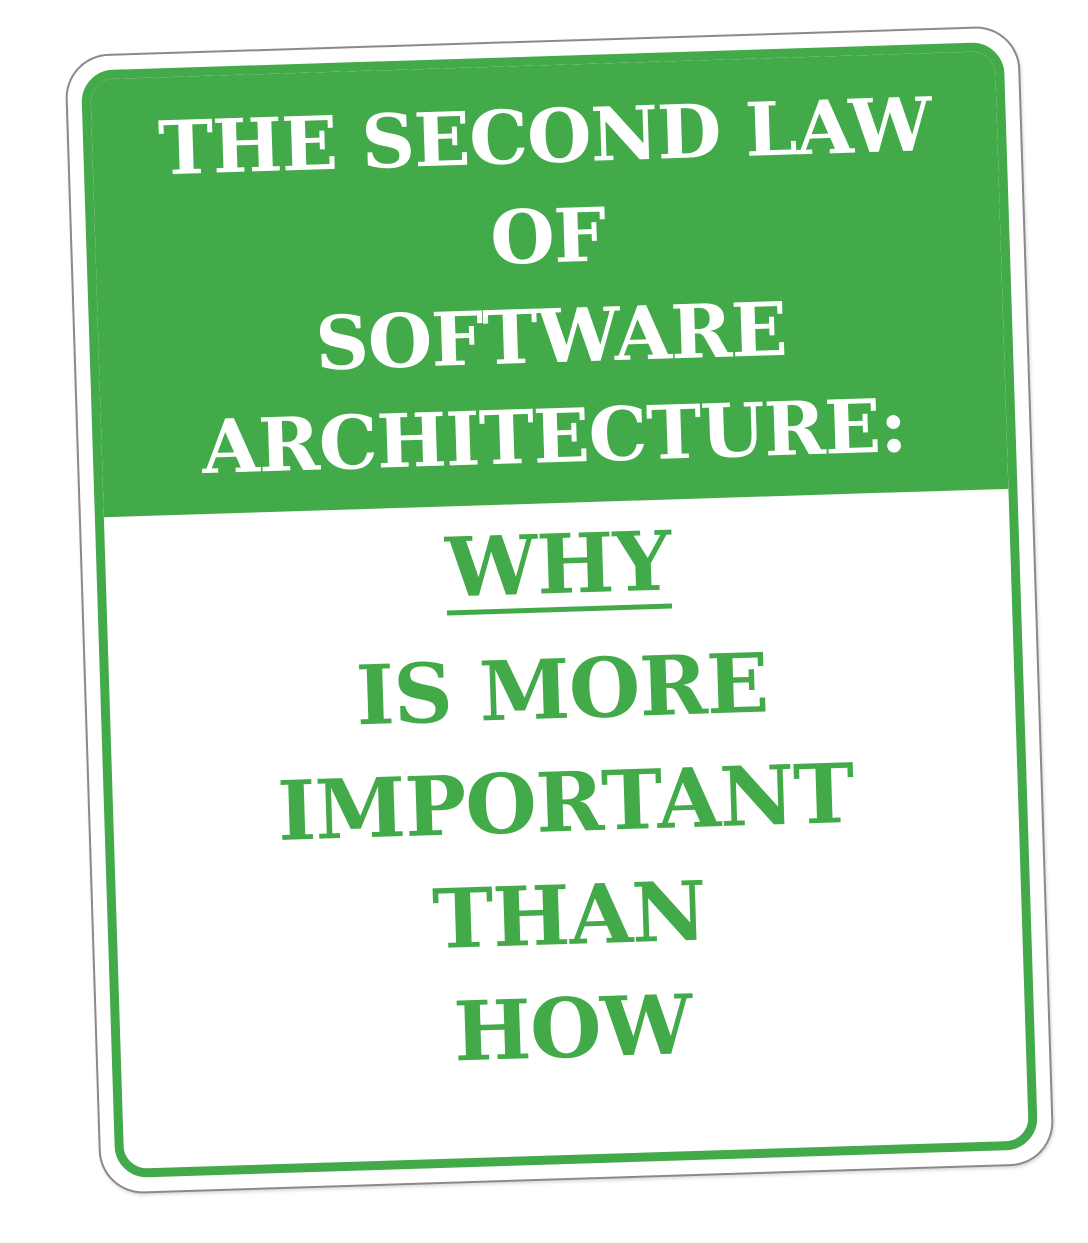 Image resolution: width=1088 pixels, height=1243 pixels. What do you see at coordinates (554, 437) in the screenshot?
I see `sign-header-line-4: ARCHITECTURE:` at bounding box center [554, 437].